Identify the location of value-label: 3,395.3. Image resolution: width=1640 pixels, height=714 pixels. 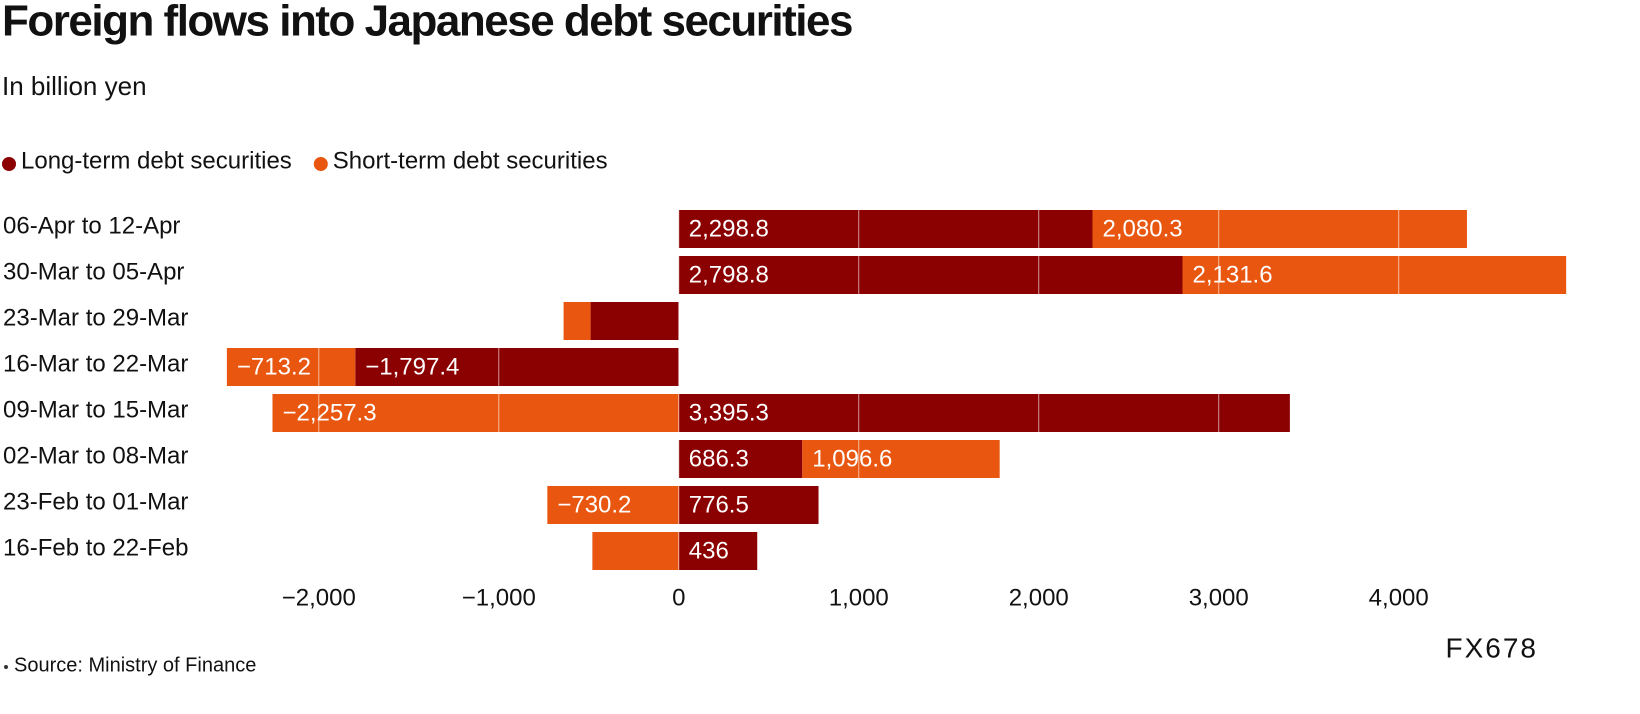
(729, 412).